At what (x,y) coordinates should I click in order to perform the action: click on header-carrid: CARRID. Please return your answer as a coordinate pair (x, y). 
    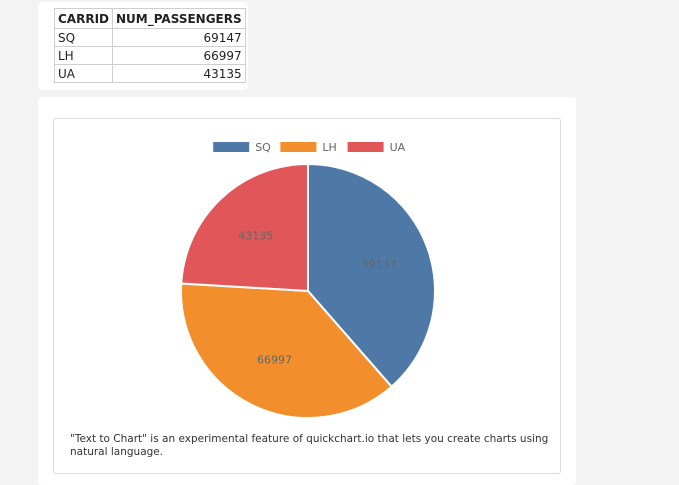
    Looking at the image, I should click on (83, 18).